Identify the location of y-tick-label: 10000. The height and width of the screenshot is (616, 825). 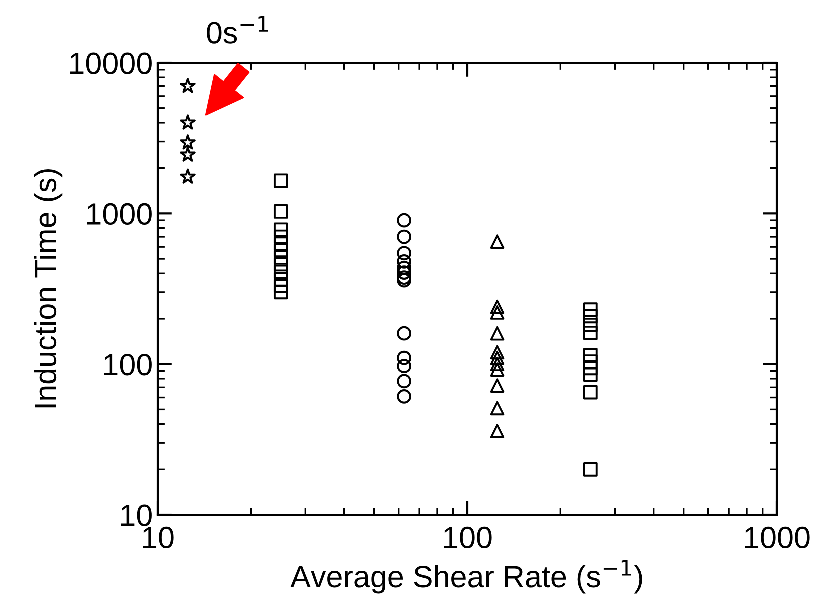
(111, 63).